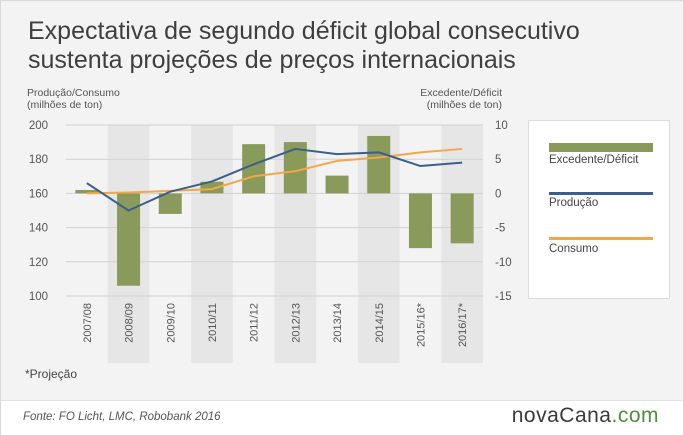 The width and height of the screenshot is (684, 435). I want to click on y-left-tick-label: 120, so click(38, 263).